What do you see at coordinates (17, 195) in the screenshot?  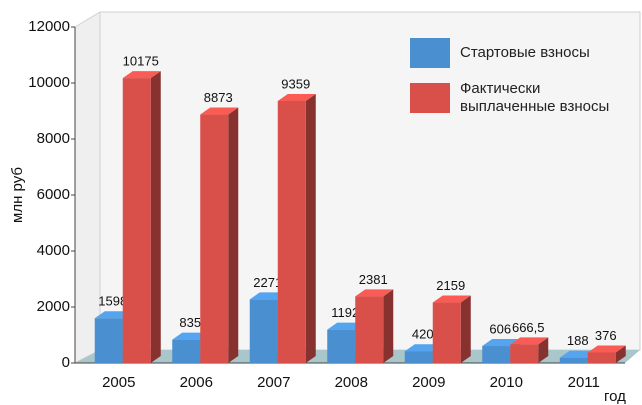 I see `y-axis-label: млн руб` at bounding box center [17, 195].